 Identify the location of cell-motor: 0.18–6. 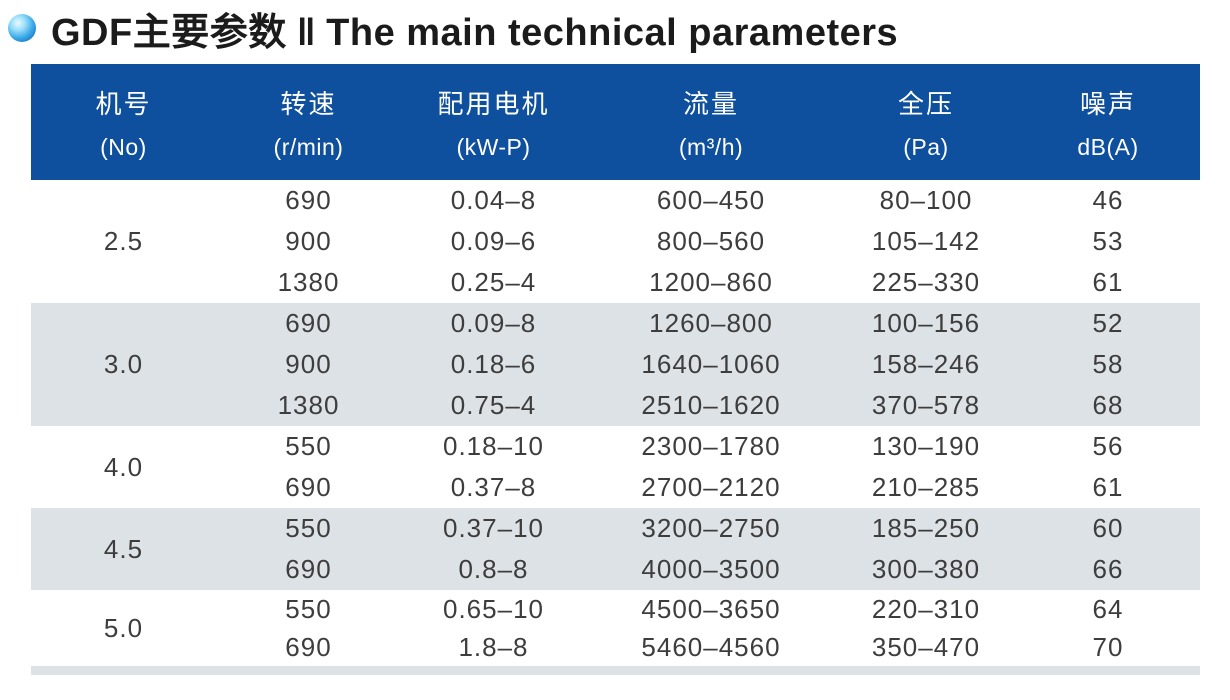
(493, 364).